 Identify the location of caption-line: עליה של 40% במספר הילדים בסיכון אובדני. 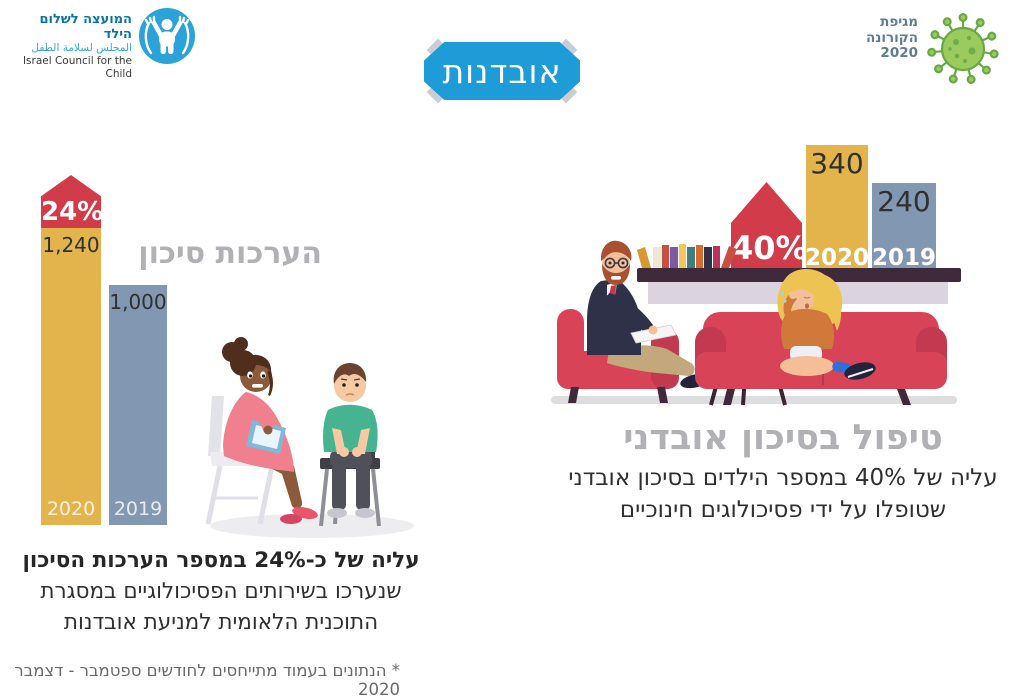
(783, 478).